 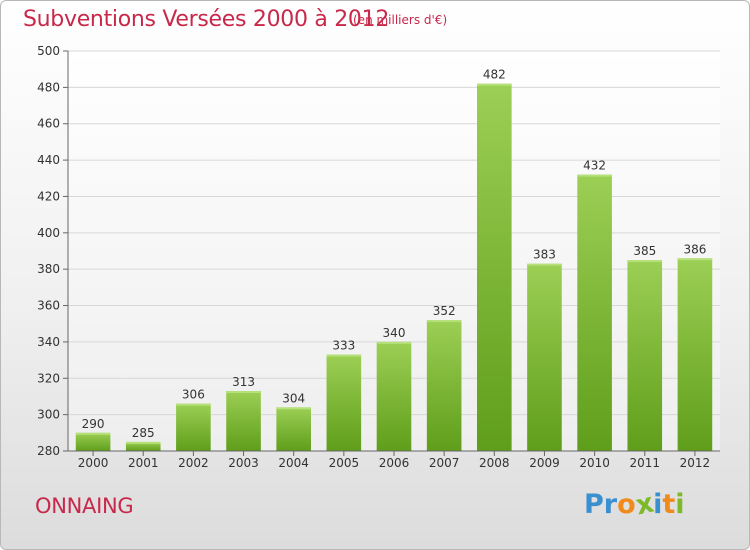 What do you see at coordinates (48, 269) in the screenshot?
I see `y-tick-label: 380` at bounding box center [48, 269].